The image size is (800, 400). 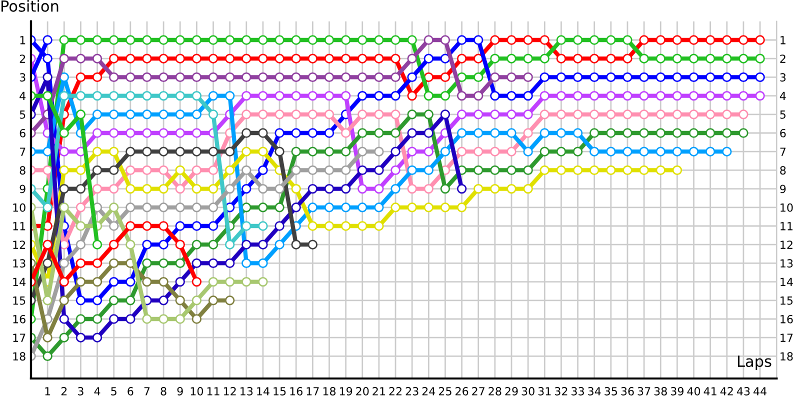 What do you see at coordinates (180, 391) in the screenshot?
I see `x-tick-label: 9` at bounding box center [180, 391].